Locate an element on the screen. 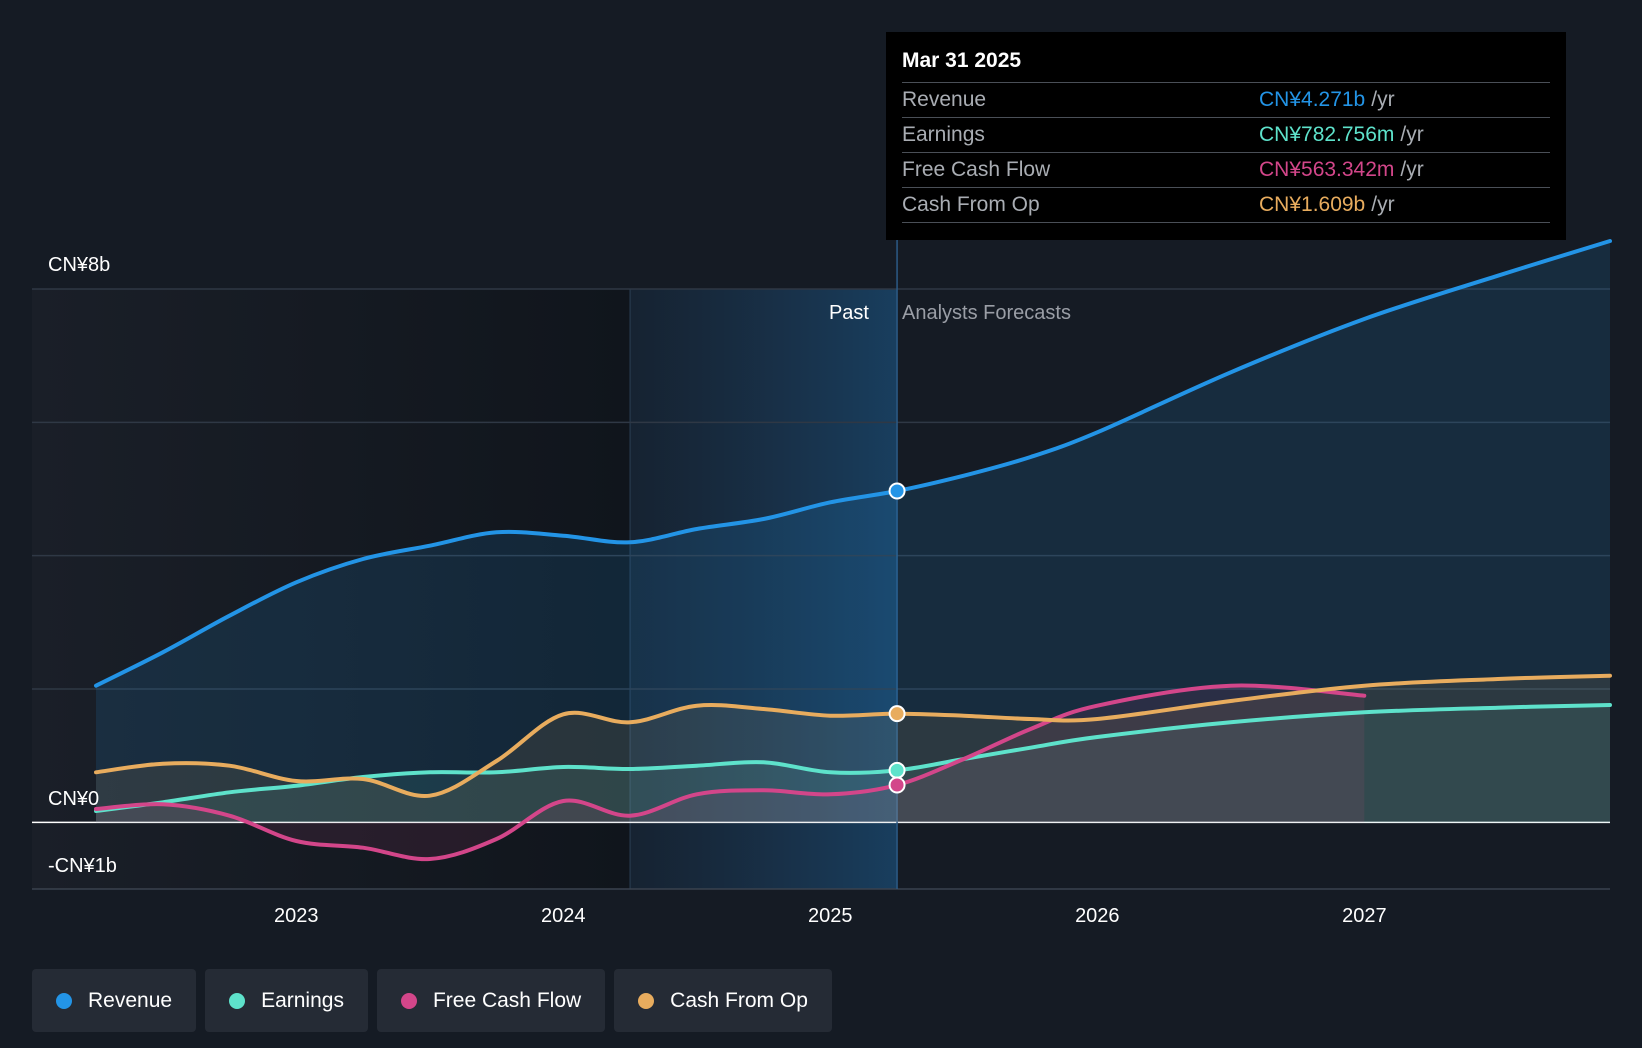  tooltip-row-cash-from-op: Cash From Op CN¥1.609b /yr is located at coordinates (1226, 205).